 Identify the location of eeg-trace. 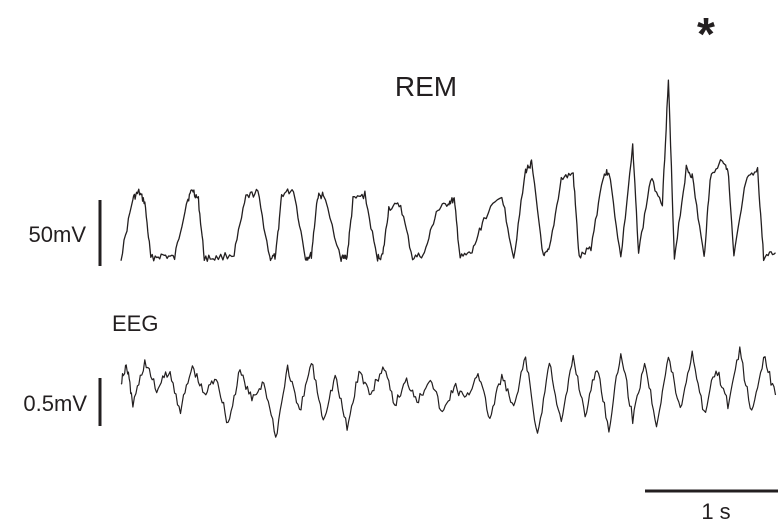
(448, 392).